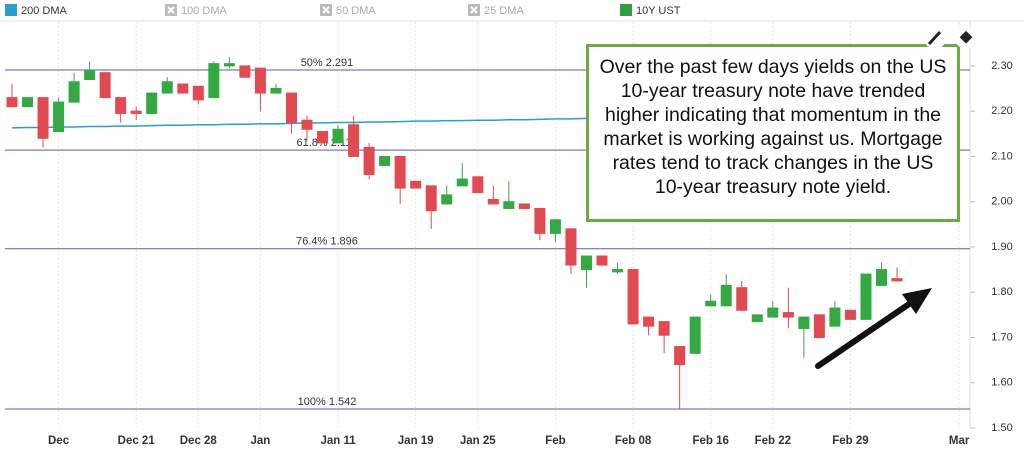  I want to click on legend-label: 10Y UST, so click(658, 11).